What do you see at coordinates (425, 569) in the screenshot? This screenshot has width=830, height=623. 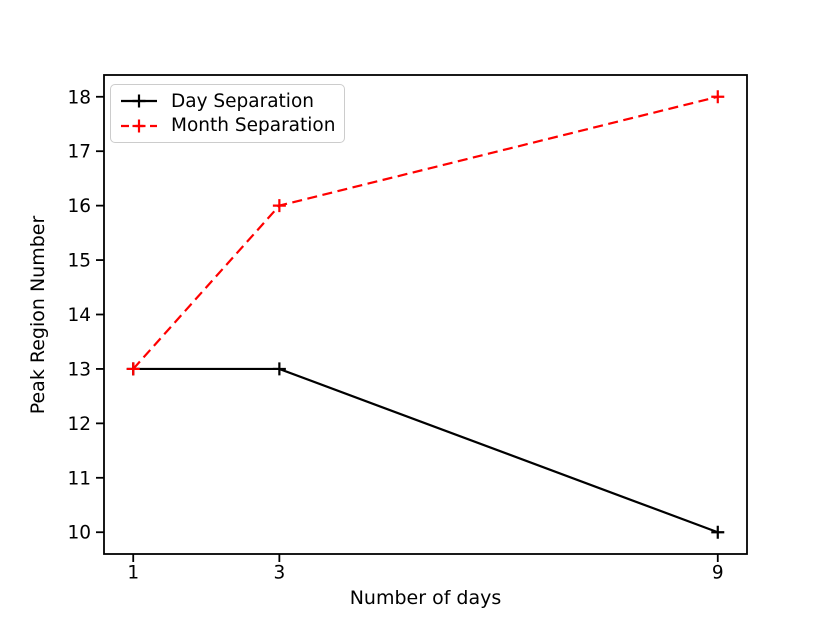 I see `x-axis-ticks: 1 3 9` at bounding box center [425, 569].